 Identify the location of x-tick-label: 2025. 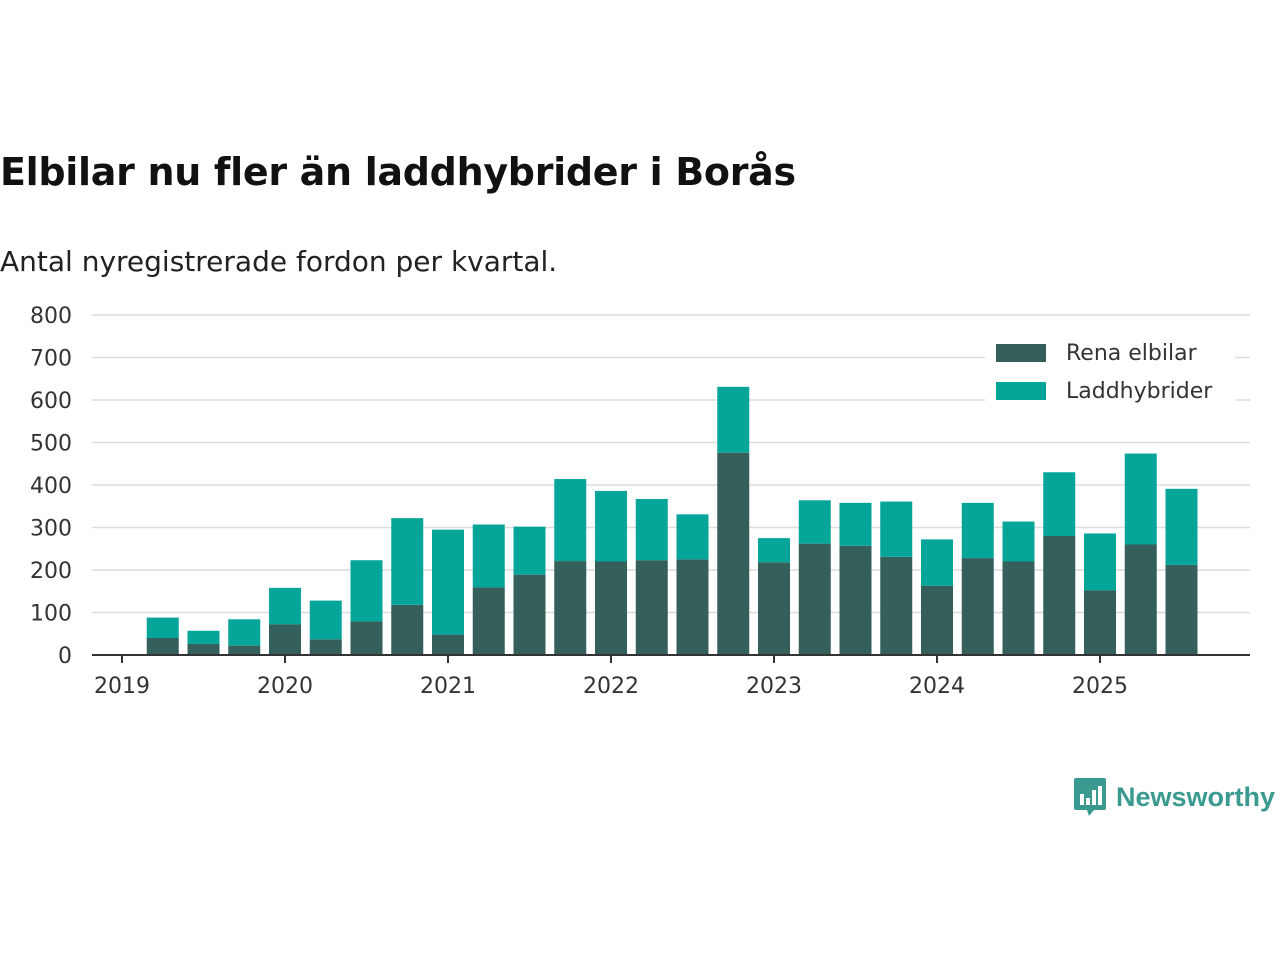
(1100, 686).